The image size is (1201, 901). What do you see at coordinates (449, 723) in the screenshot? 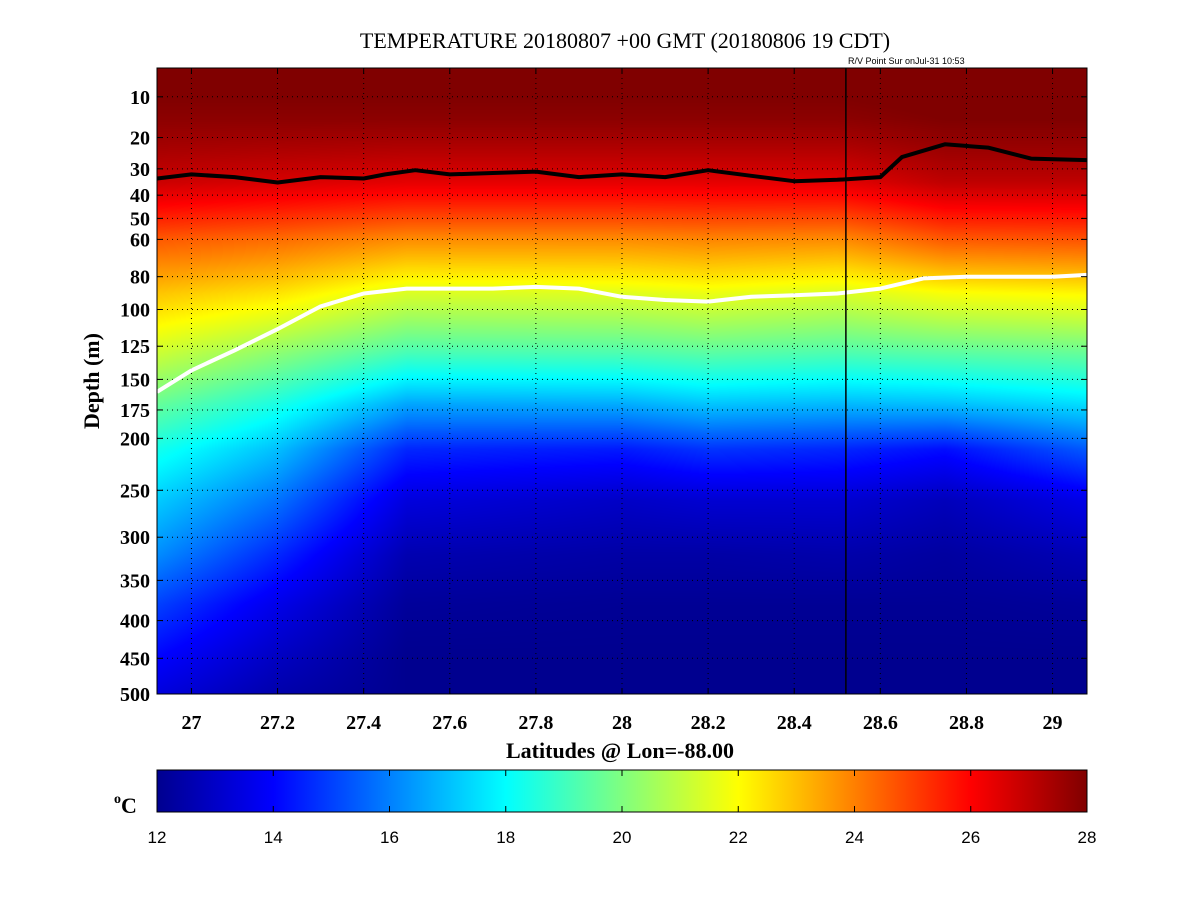
I see `x-tick-label: 27.6` at bounding box center [449, 723].